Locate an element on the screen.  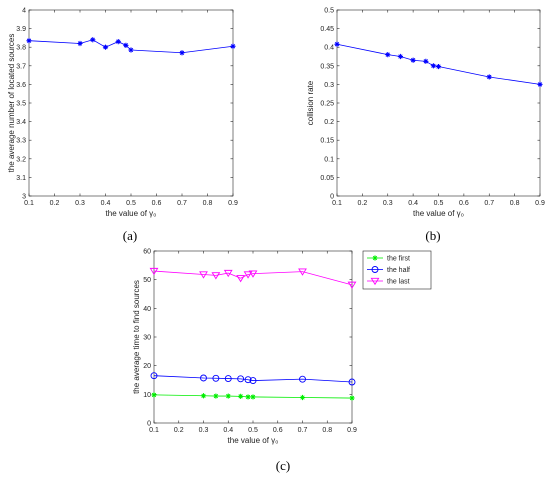
y-tick-label: 3 is located at coordinates (24, 197).